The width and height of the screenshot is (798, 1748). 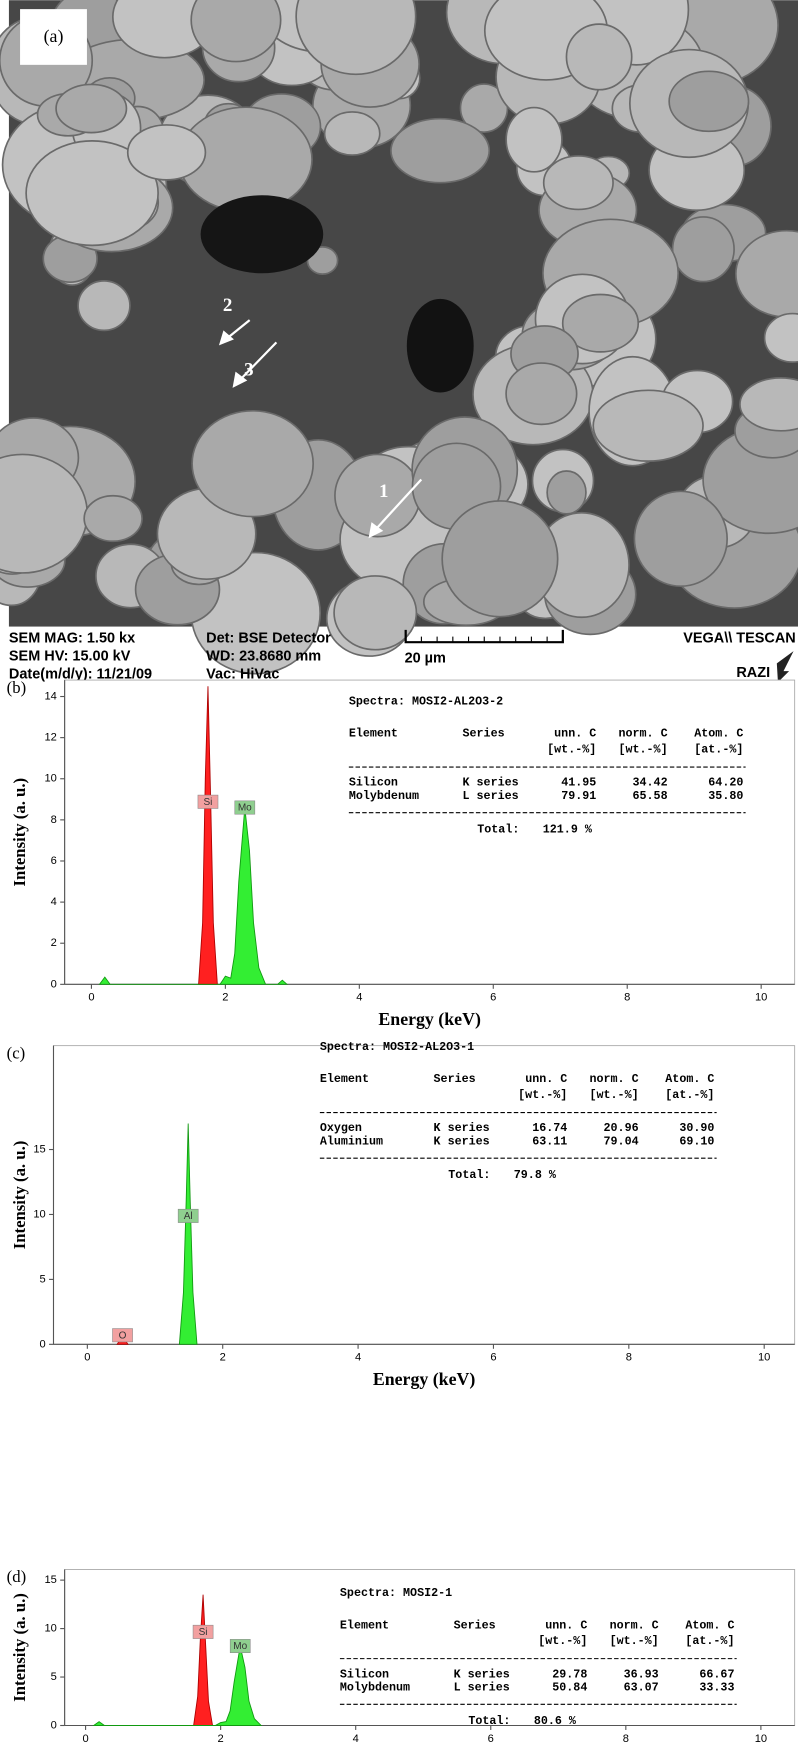 What do you see at coordinates (716, 1688) in the screenshot?
I see `table-cell: 33.33` at bounding box center [716, 1688].